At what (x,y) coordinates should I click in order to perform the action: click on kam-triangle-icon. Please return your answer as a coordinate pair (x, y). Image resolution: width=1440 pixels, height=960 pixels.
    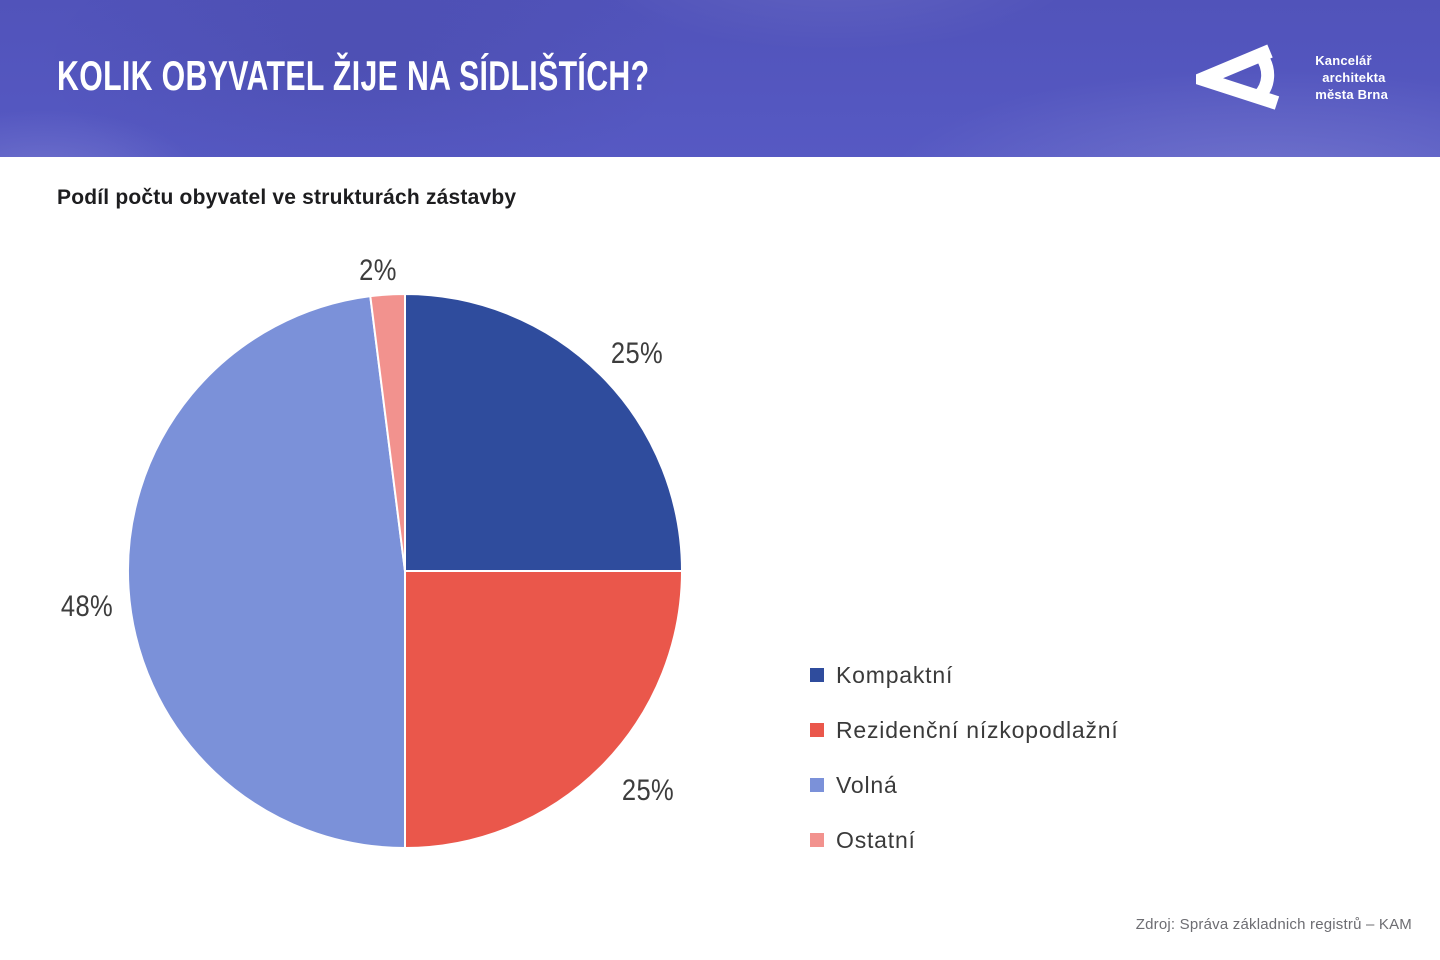
    Looking at the image, I should click on (1238, 77).